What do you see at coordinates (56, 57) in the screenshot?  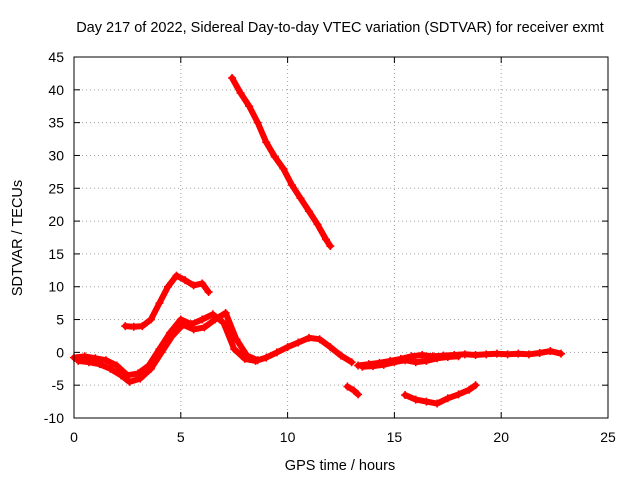 I see `y-tick-label: 45` at bounding box center [56, 57].